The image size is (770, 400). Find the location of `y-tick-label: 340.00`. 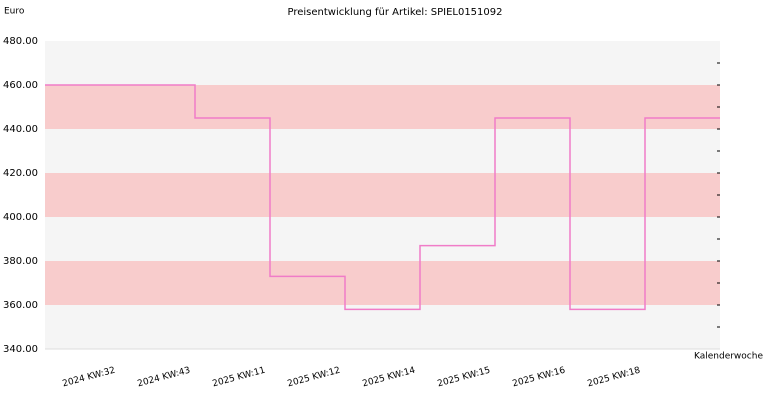

y-tick-label: 340.00 is located at coordinates (20, 349).